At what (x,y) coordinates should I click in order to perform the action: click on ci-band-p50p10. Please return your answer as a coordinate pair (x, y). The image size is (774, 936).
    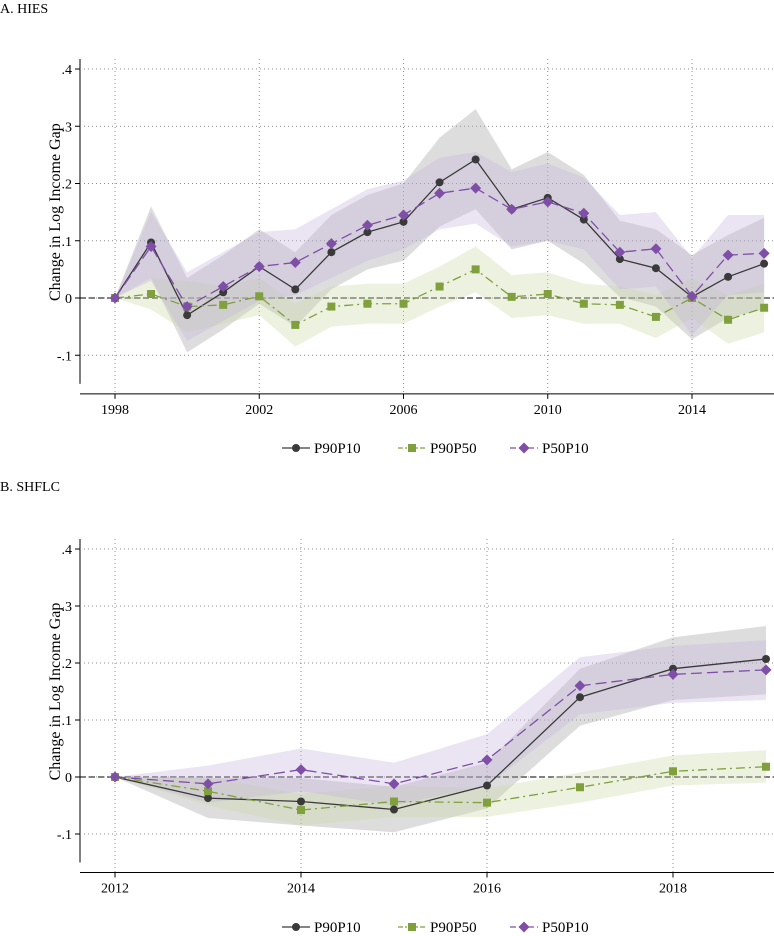
    Looking at the image, I should click on (440, 723).